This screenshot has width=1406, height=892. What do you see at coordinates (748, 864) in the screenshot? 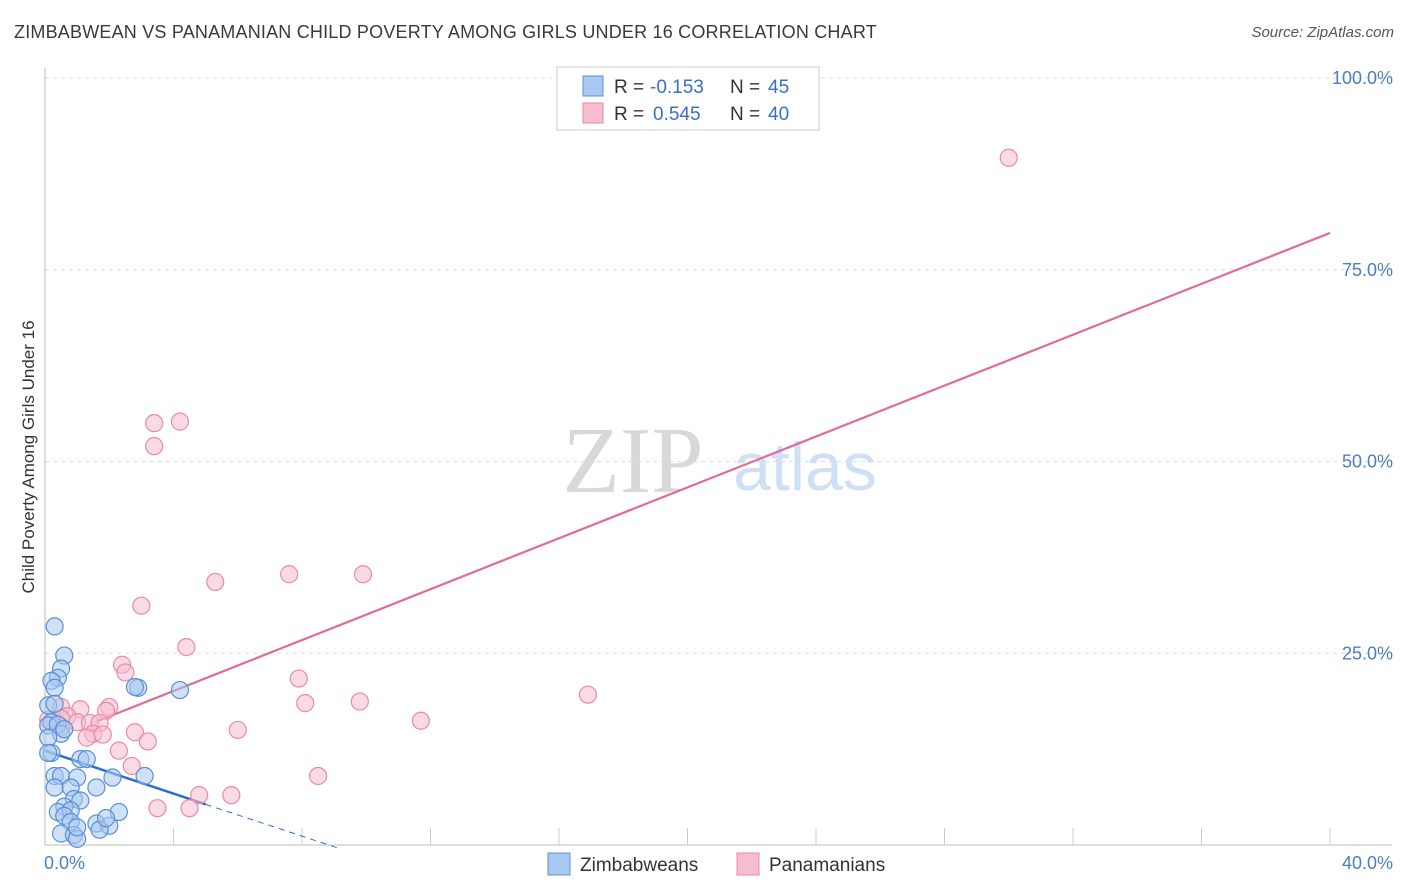
I see `bottom-legend-swatch-panamanians` at bounding box center [748, 864].